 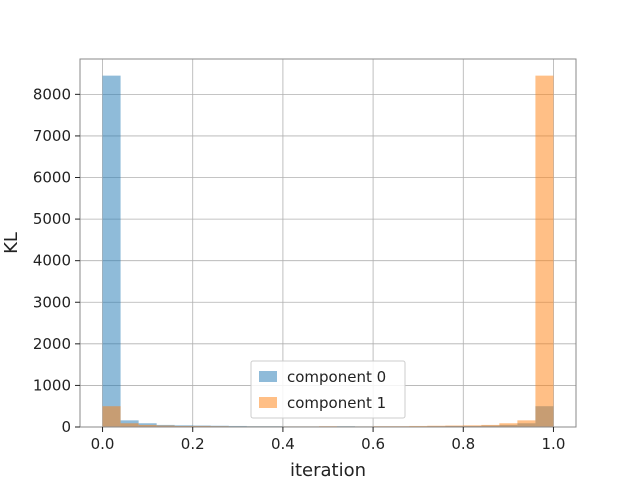 What do you see at coordinates (11, 243) in the screenshot?
I see `y-axis-label: KL` at bounding box center [11, 243].